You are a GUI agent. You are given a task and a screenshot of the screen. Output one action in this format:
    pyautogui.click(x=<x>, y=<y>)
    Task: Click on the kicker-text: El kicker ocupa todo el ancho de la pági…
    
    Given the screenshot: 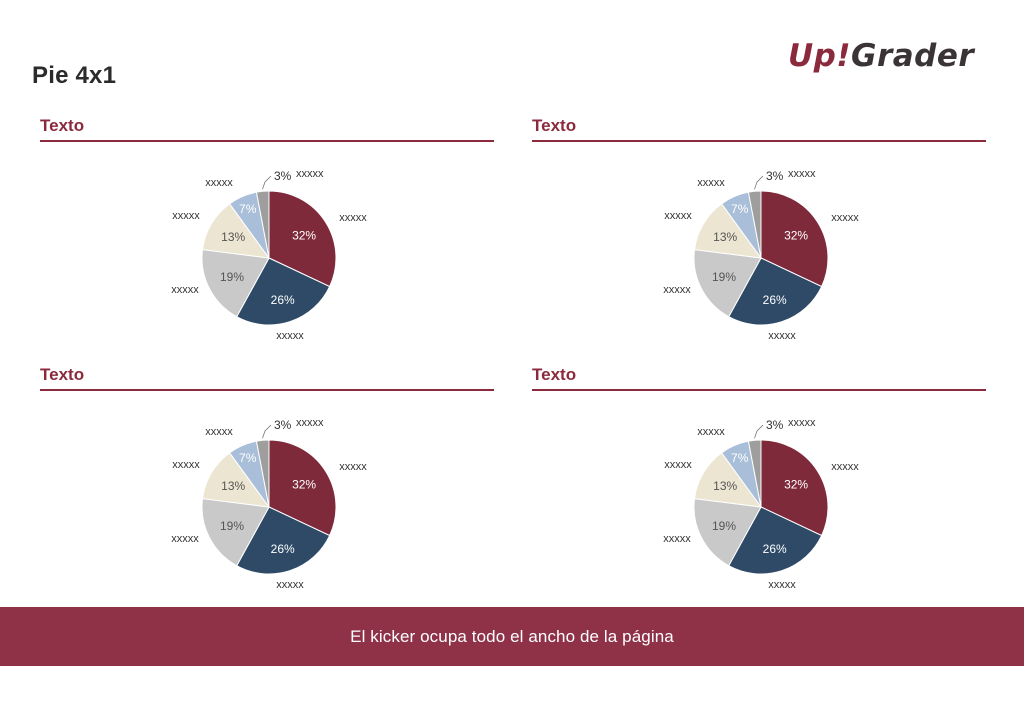 What is the action you would take?
    pyautogui.click(x=512, y=636)
    